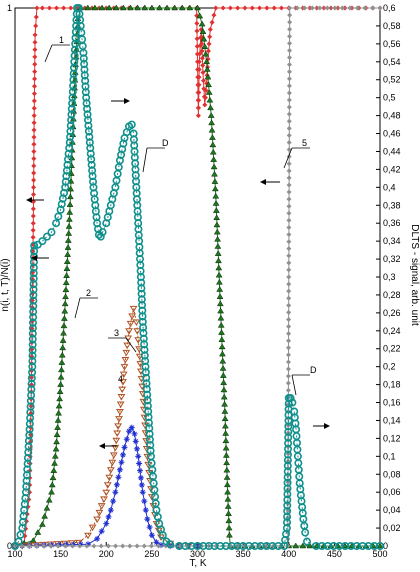 Image resolution: width=420 pixels, height=572 pixels. Describe the element at coordinates (392, 26) in the screenshot. I see `y-right-tick-label: 0,58` at that location.